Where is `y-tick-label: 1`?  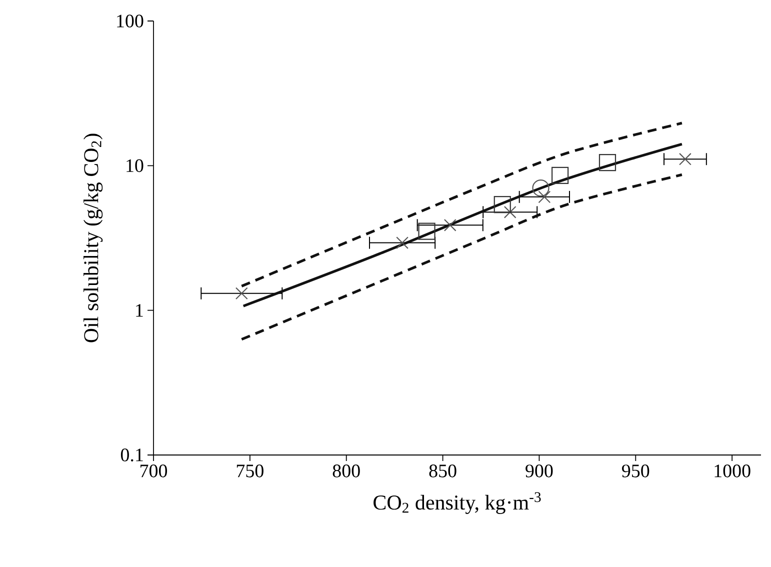 y-tick-label: 1 is located at coordinates (139, 310).